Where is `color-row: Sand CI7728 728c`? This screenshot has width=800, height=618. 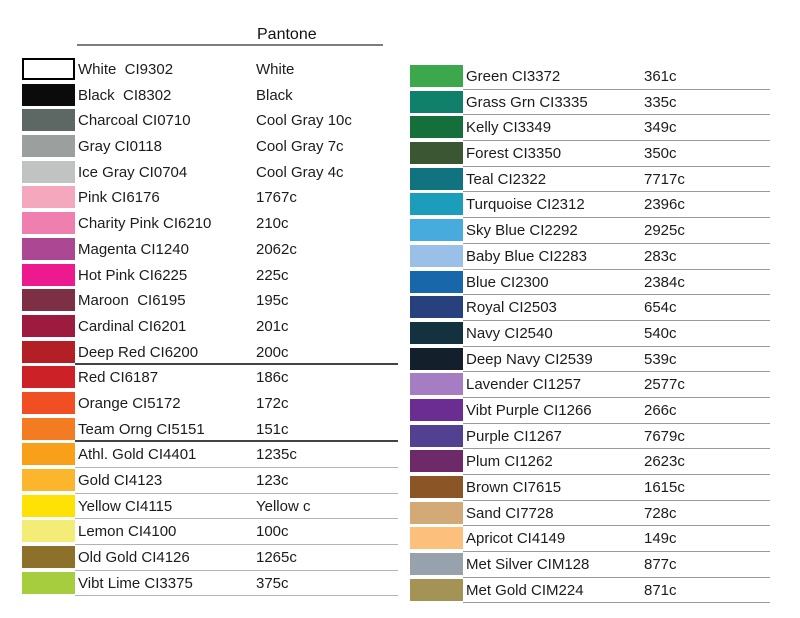 color-row: Sand CI7728 728c is located at coordinates (591, 514).